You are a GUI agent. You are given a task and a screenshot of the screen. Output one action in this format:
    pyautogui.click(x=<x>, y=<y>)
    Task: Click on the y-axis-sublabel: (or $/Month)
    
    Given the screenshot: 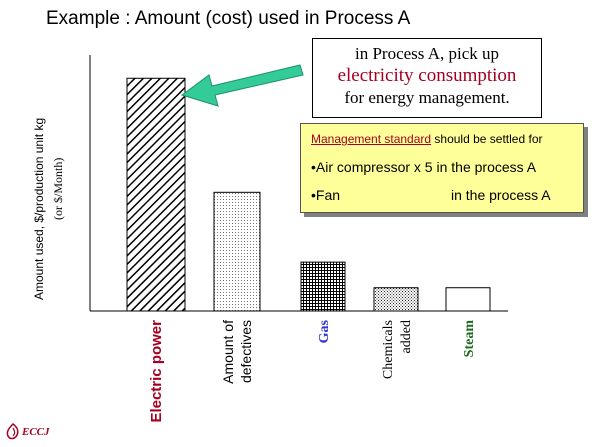 What is the action you would take?
    pyautogui.click(x=58, y=189)
    